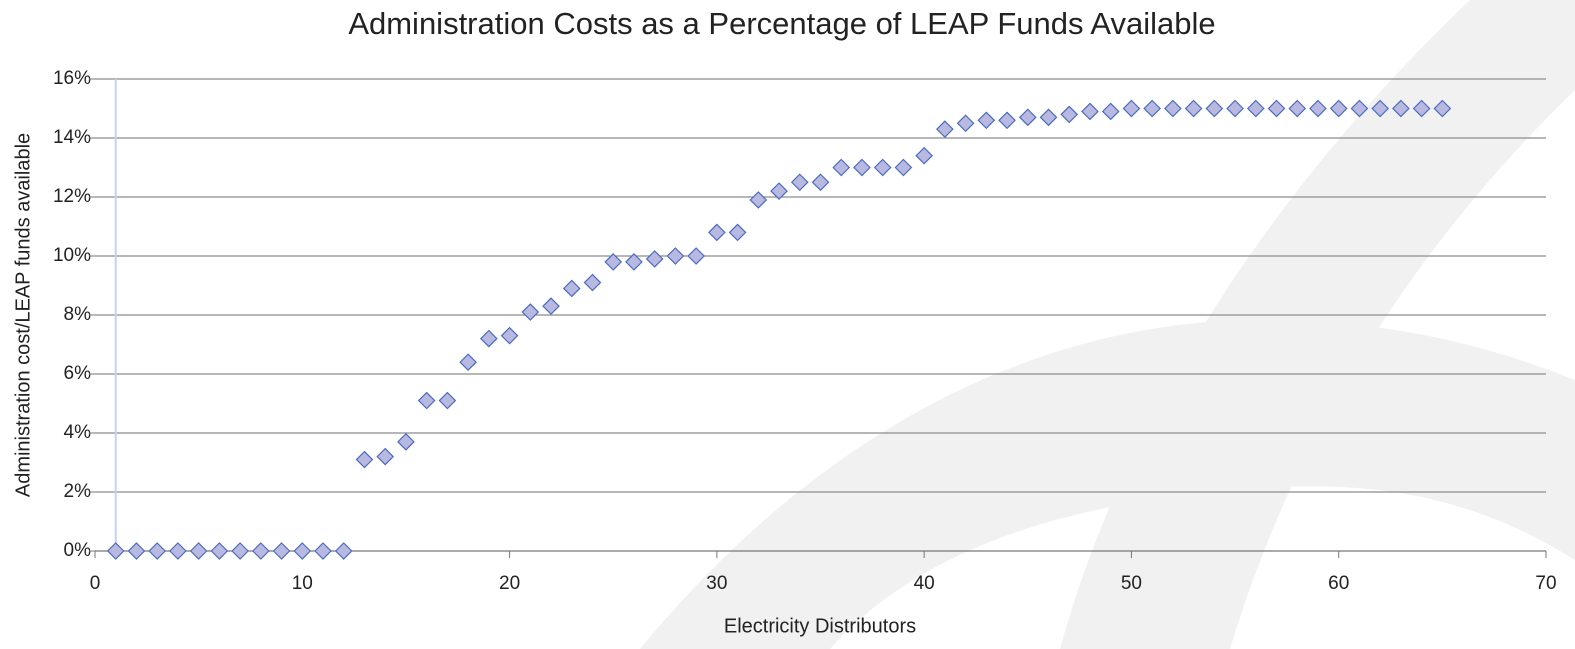  What do you see at coordinates (302, 583) in the screenshot?
I see `x-tick-label: 10` at bounding box center [302, 583].